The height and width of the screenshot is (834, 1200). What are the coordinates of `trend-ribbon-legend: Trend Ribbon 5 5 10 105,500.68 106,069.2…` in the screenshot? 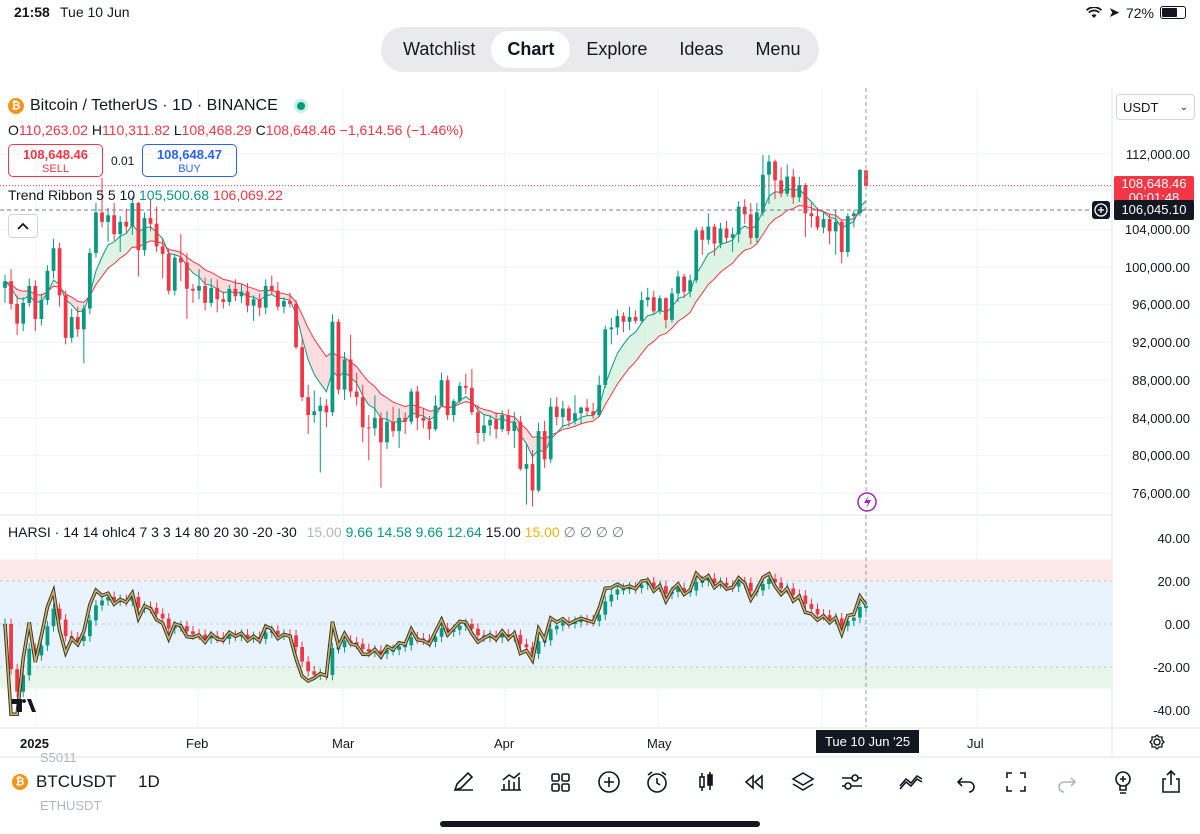 It's located at (145, 195).